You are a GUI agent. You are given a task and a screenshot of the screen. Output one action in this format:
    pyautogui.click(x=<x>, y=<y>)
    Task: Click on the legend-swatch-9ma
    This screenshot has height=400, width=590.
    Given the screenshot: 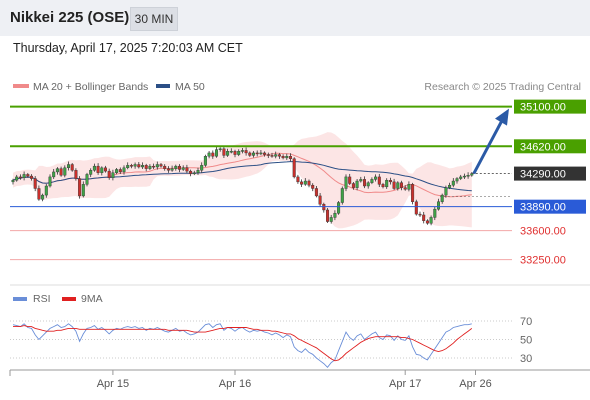 What is the action you would take?
    pyautogui.click(x=69, y=299)
    